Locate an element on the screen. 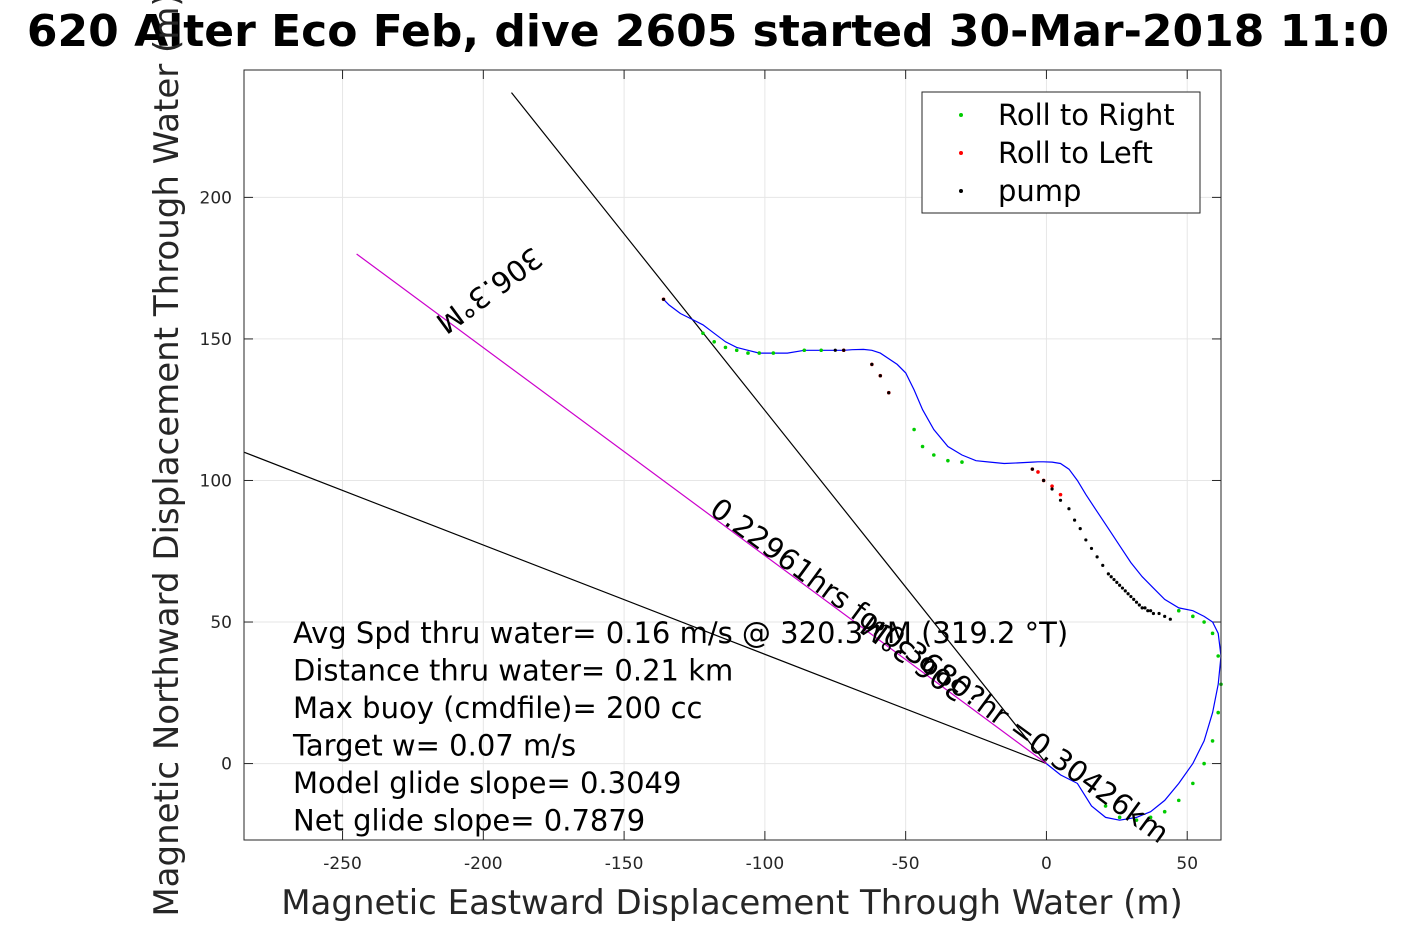 The image size is (1417, 945). y-tick-label: 0 is located at coordinates (226, 765).